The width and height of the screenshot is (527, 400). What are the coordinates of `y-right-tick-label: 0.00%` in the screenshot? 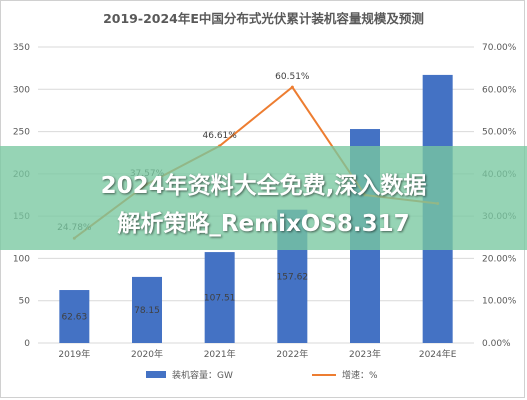 It's located at (496, 344).